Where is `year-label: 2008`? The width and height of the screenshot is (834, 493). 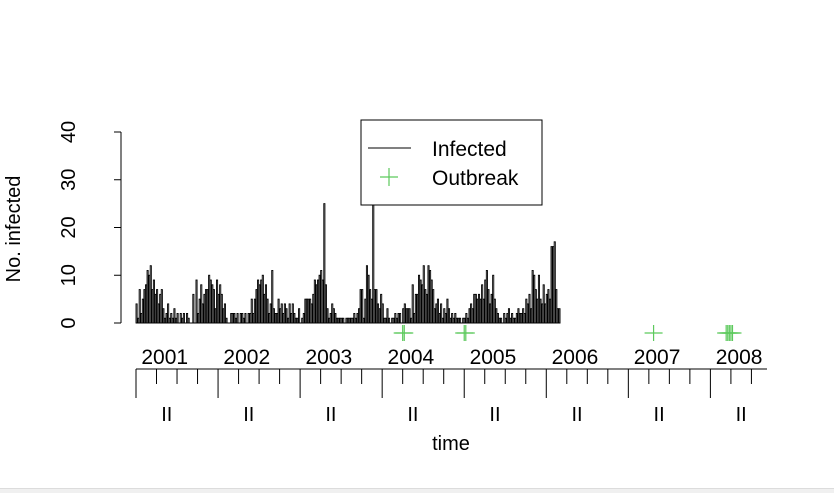
year-label: 2008 is located at coordinates (739, 357).